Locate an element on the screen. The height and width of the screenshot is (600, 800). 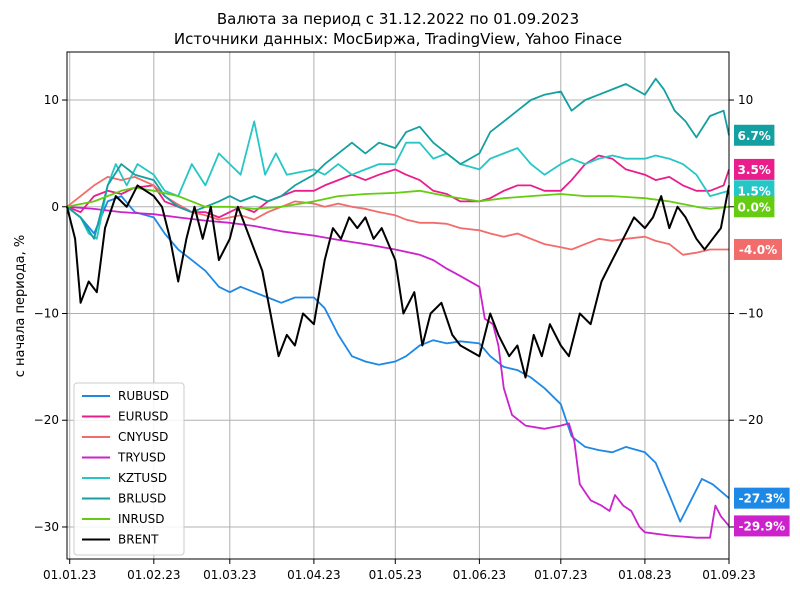
end-label-box-inrusd is located at coordinates (754, 207).